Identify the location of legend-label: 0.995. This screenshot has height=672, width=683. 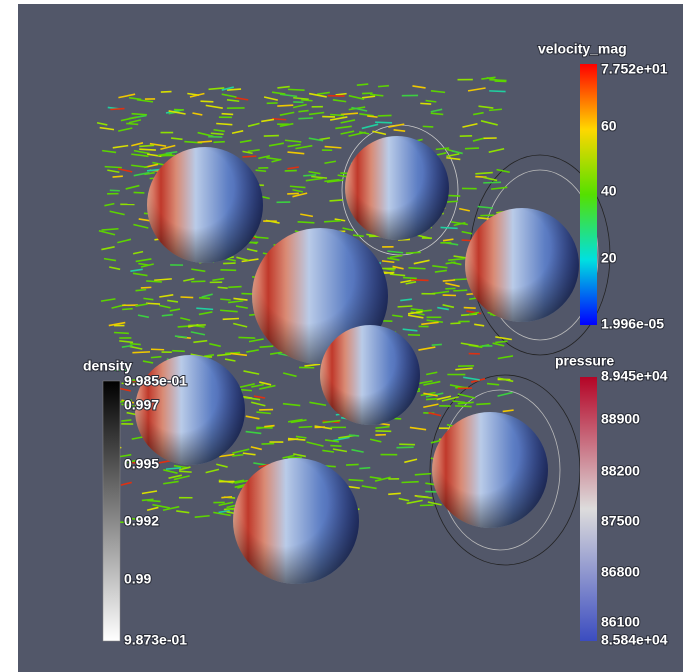
(141, 464).